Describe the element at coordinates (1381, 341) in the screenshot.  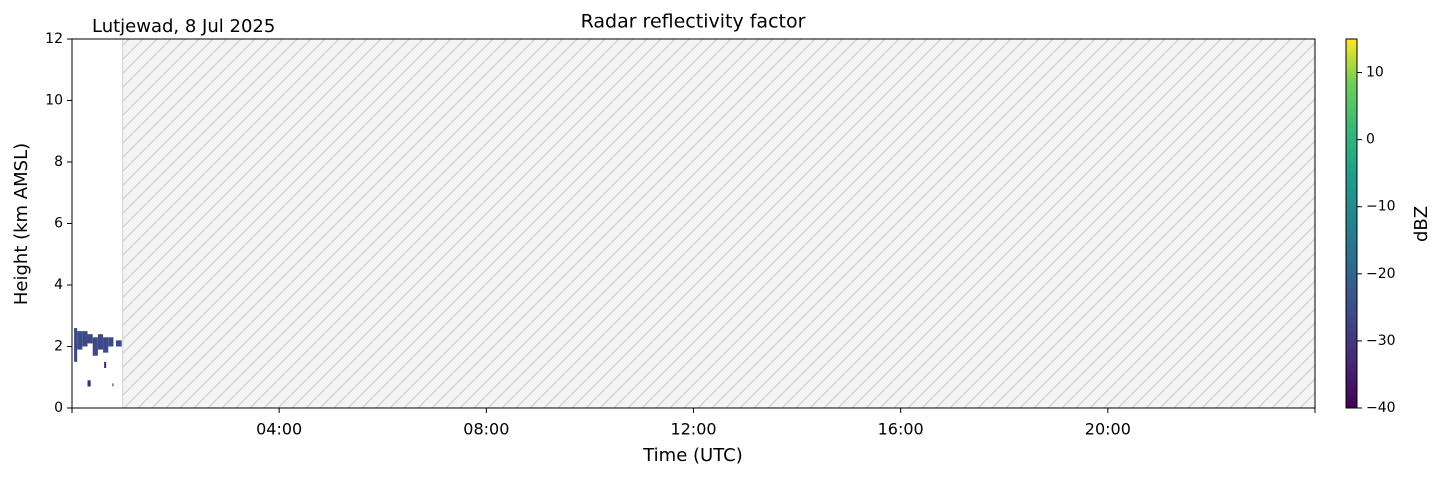
I see `colorbar-tick-label: −30` at that location.